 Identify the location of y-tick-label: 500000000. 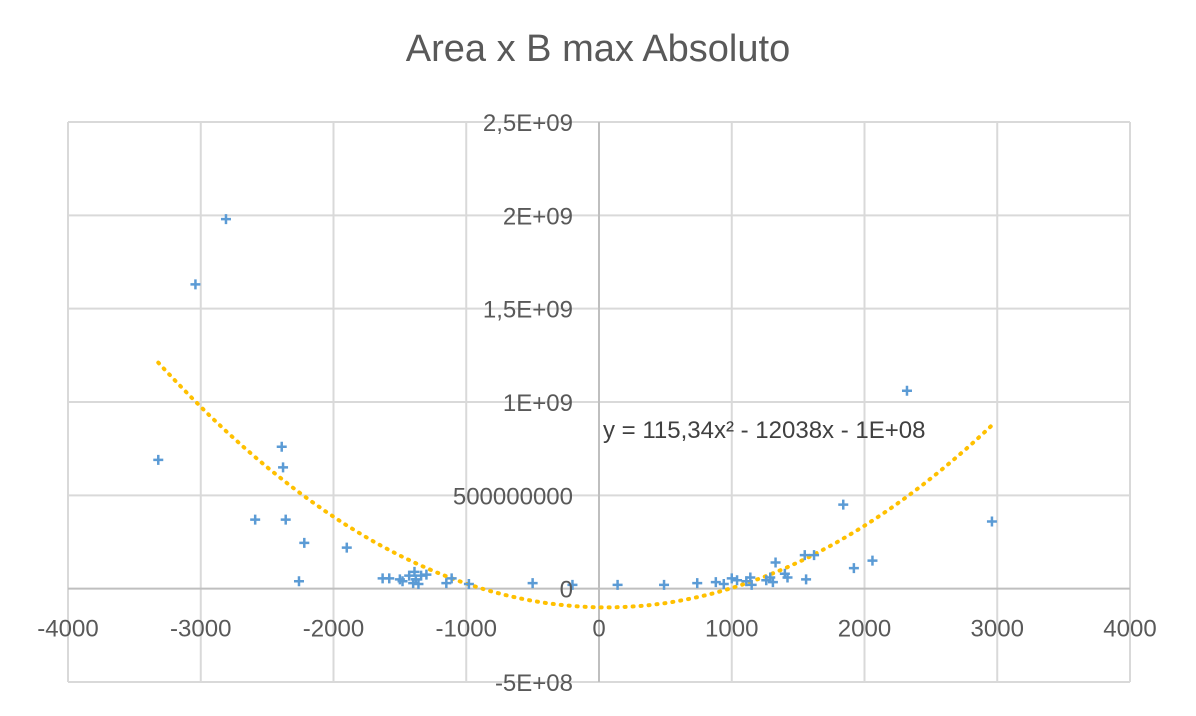
(513, 496).